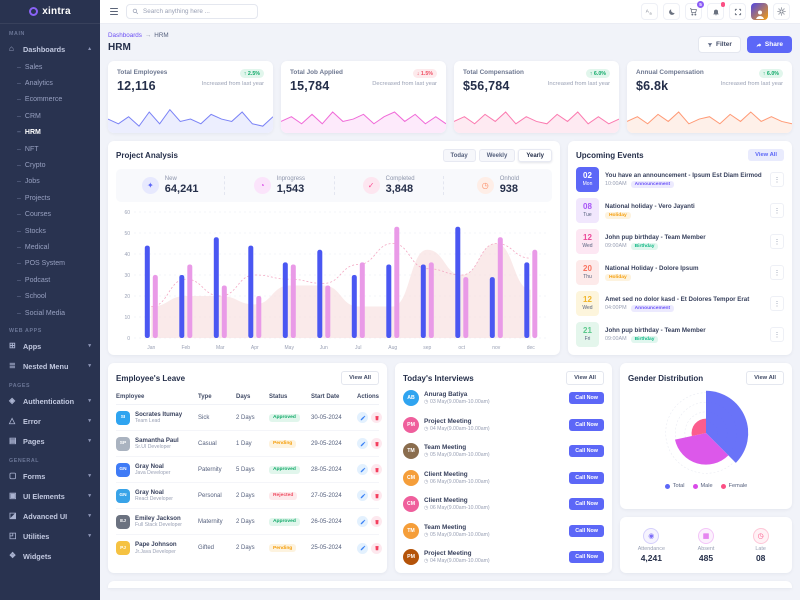 This screenshot has height=600, width=800. What do you see at coordinates (360, 378) in the screenshot?
I see `leave-view-all-button: View All` at bounding box center [360, 378].